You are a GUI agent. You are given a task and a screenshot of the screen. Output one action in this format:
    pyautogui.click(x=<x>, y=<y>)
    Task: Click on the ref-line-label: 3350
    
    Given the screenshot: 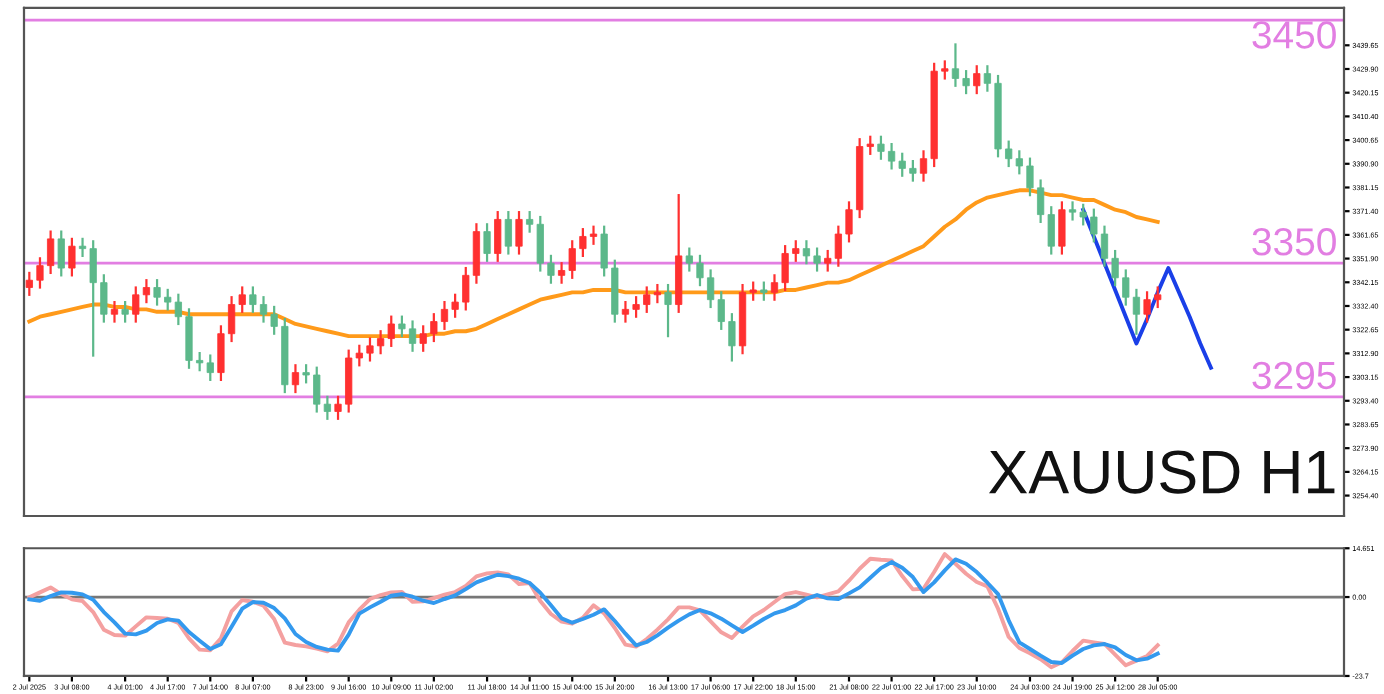 What is the action you would take?
    pyautogui.click(x=1294, y=241)
    